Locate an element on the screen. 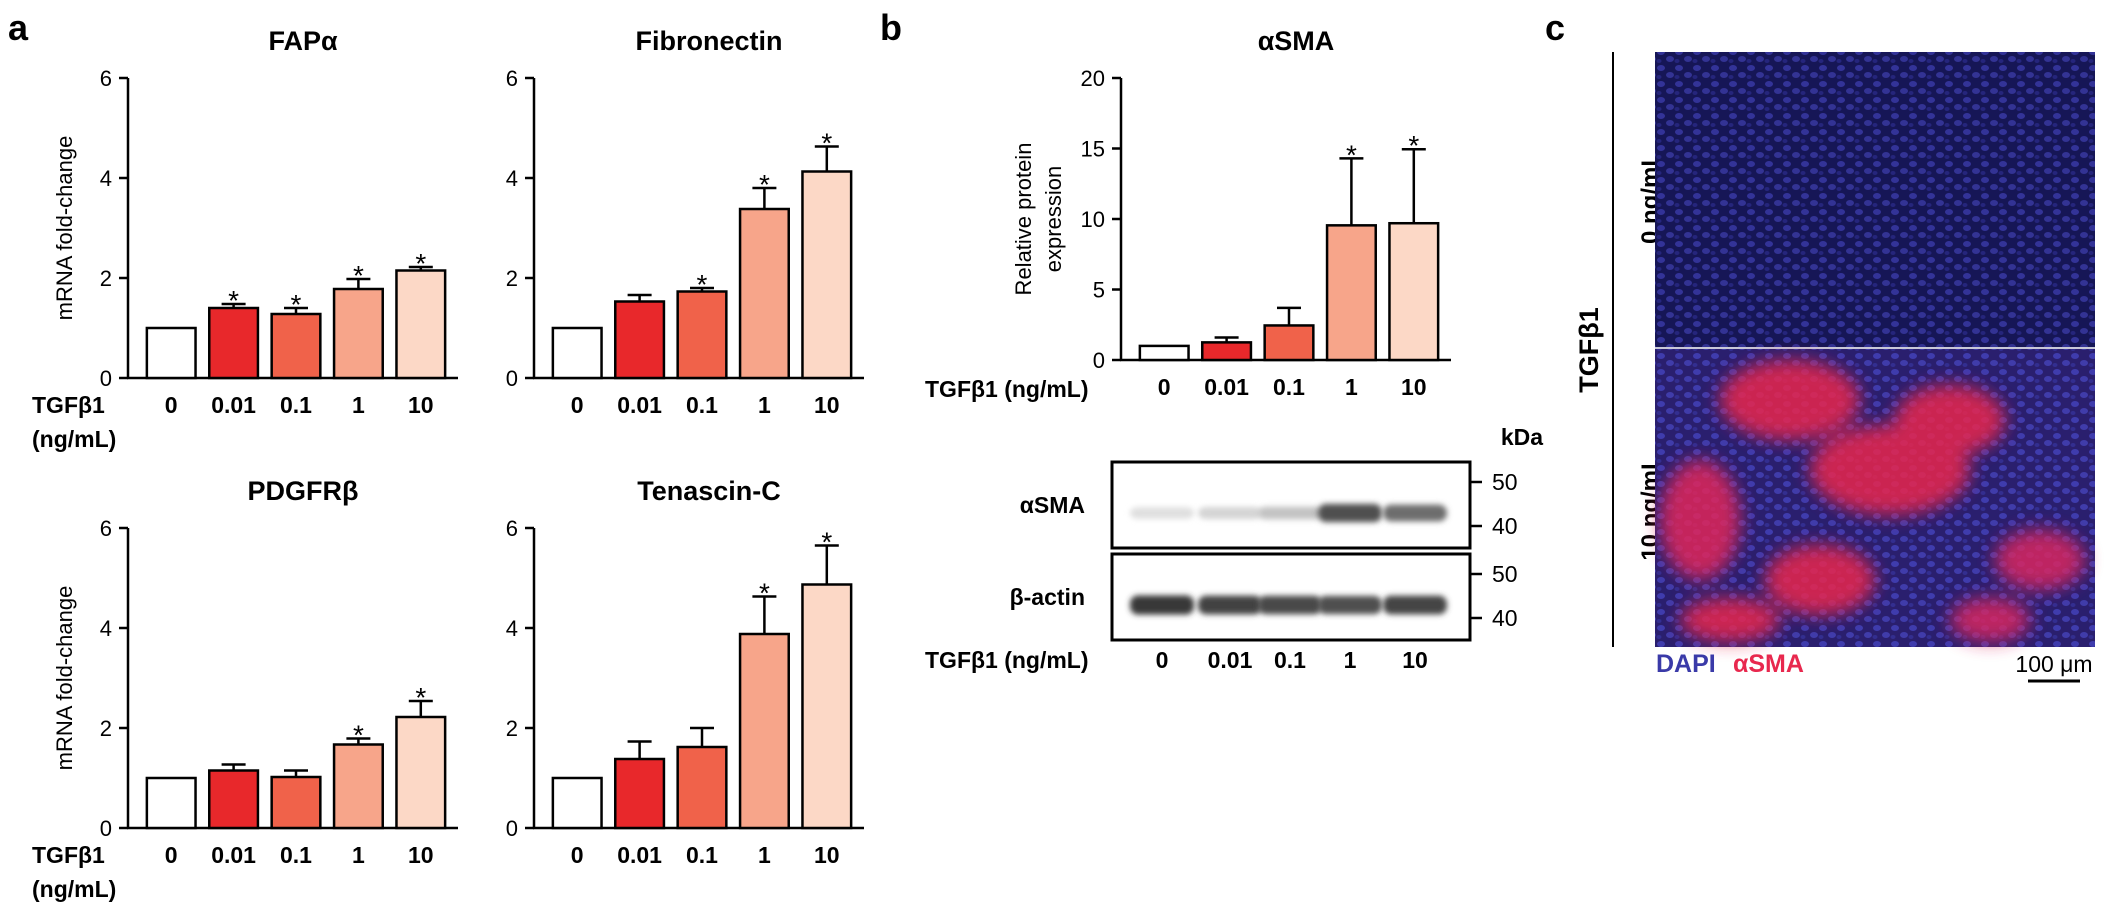 The image size is (2124, 916). lane-label: 0 is located at coordinates (1162, 660).